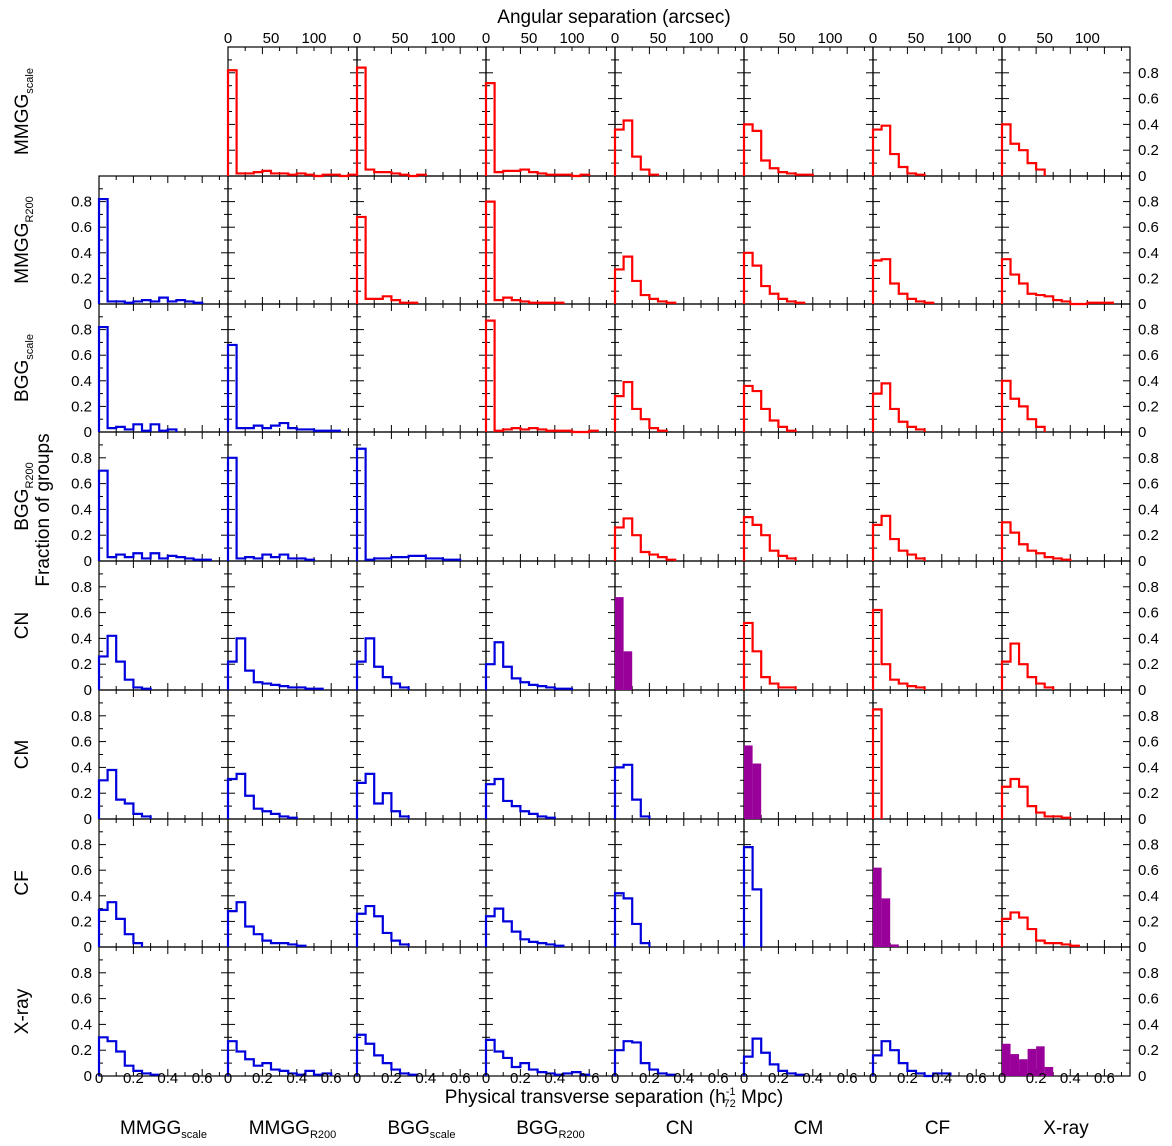 The image size is (1172, 1146). Describe the element at coordinates (877, 763) in the screenshot. I see `hist-line-CM-CF` at that location.